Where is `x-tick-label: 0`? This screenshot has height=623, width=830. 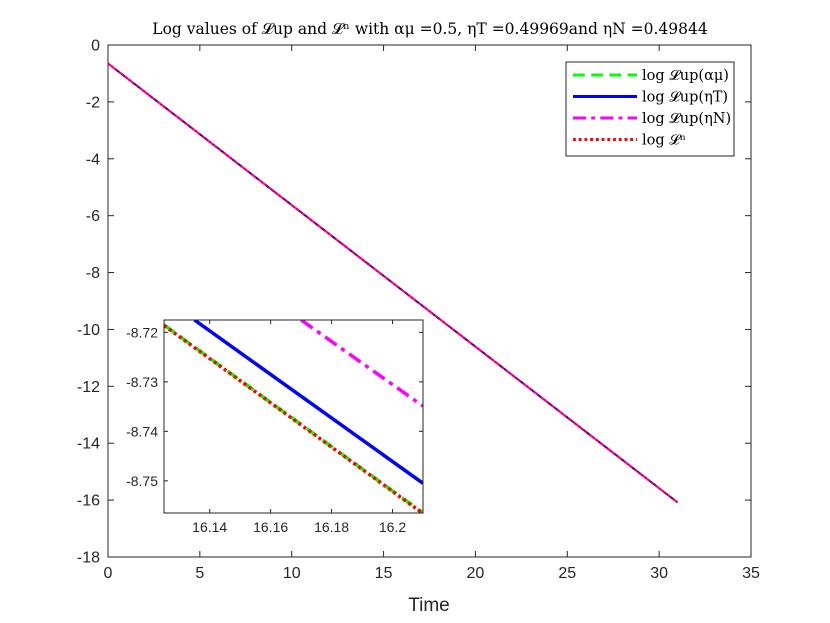 x-tick-label: 0 is located at coordinates (108, 573).